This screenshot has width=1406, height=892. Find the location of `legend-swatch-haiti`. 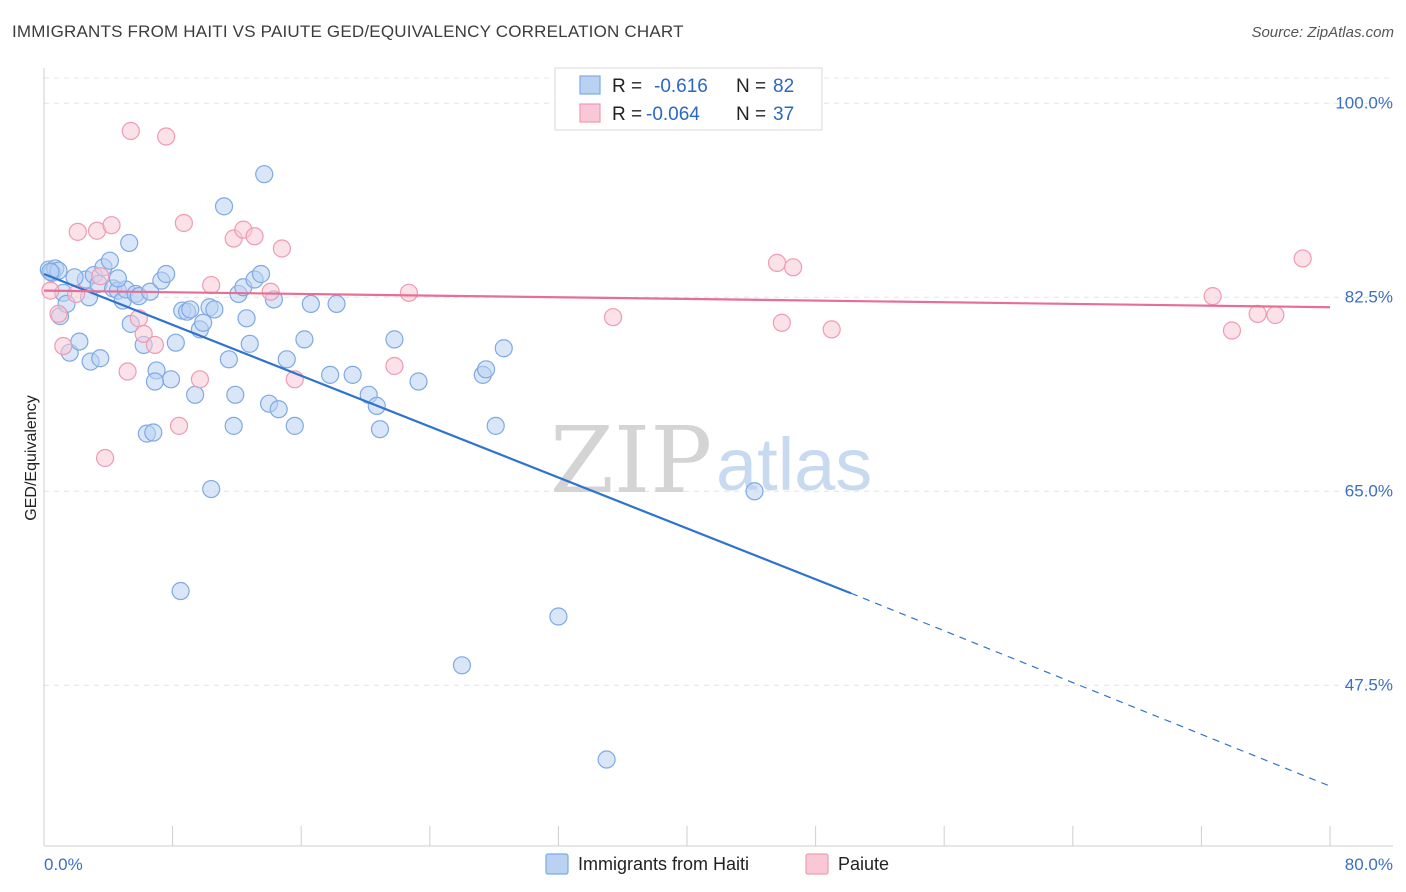

legend-swatch-haiti is located at coordinates (590, 85).